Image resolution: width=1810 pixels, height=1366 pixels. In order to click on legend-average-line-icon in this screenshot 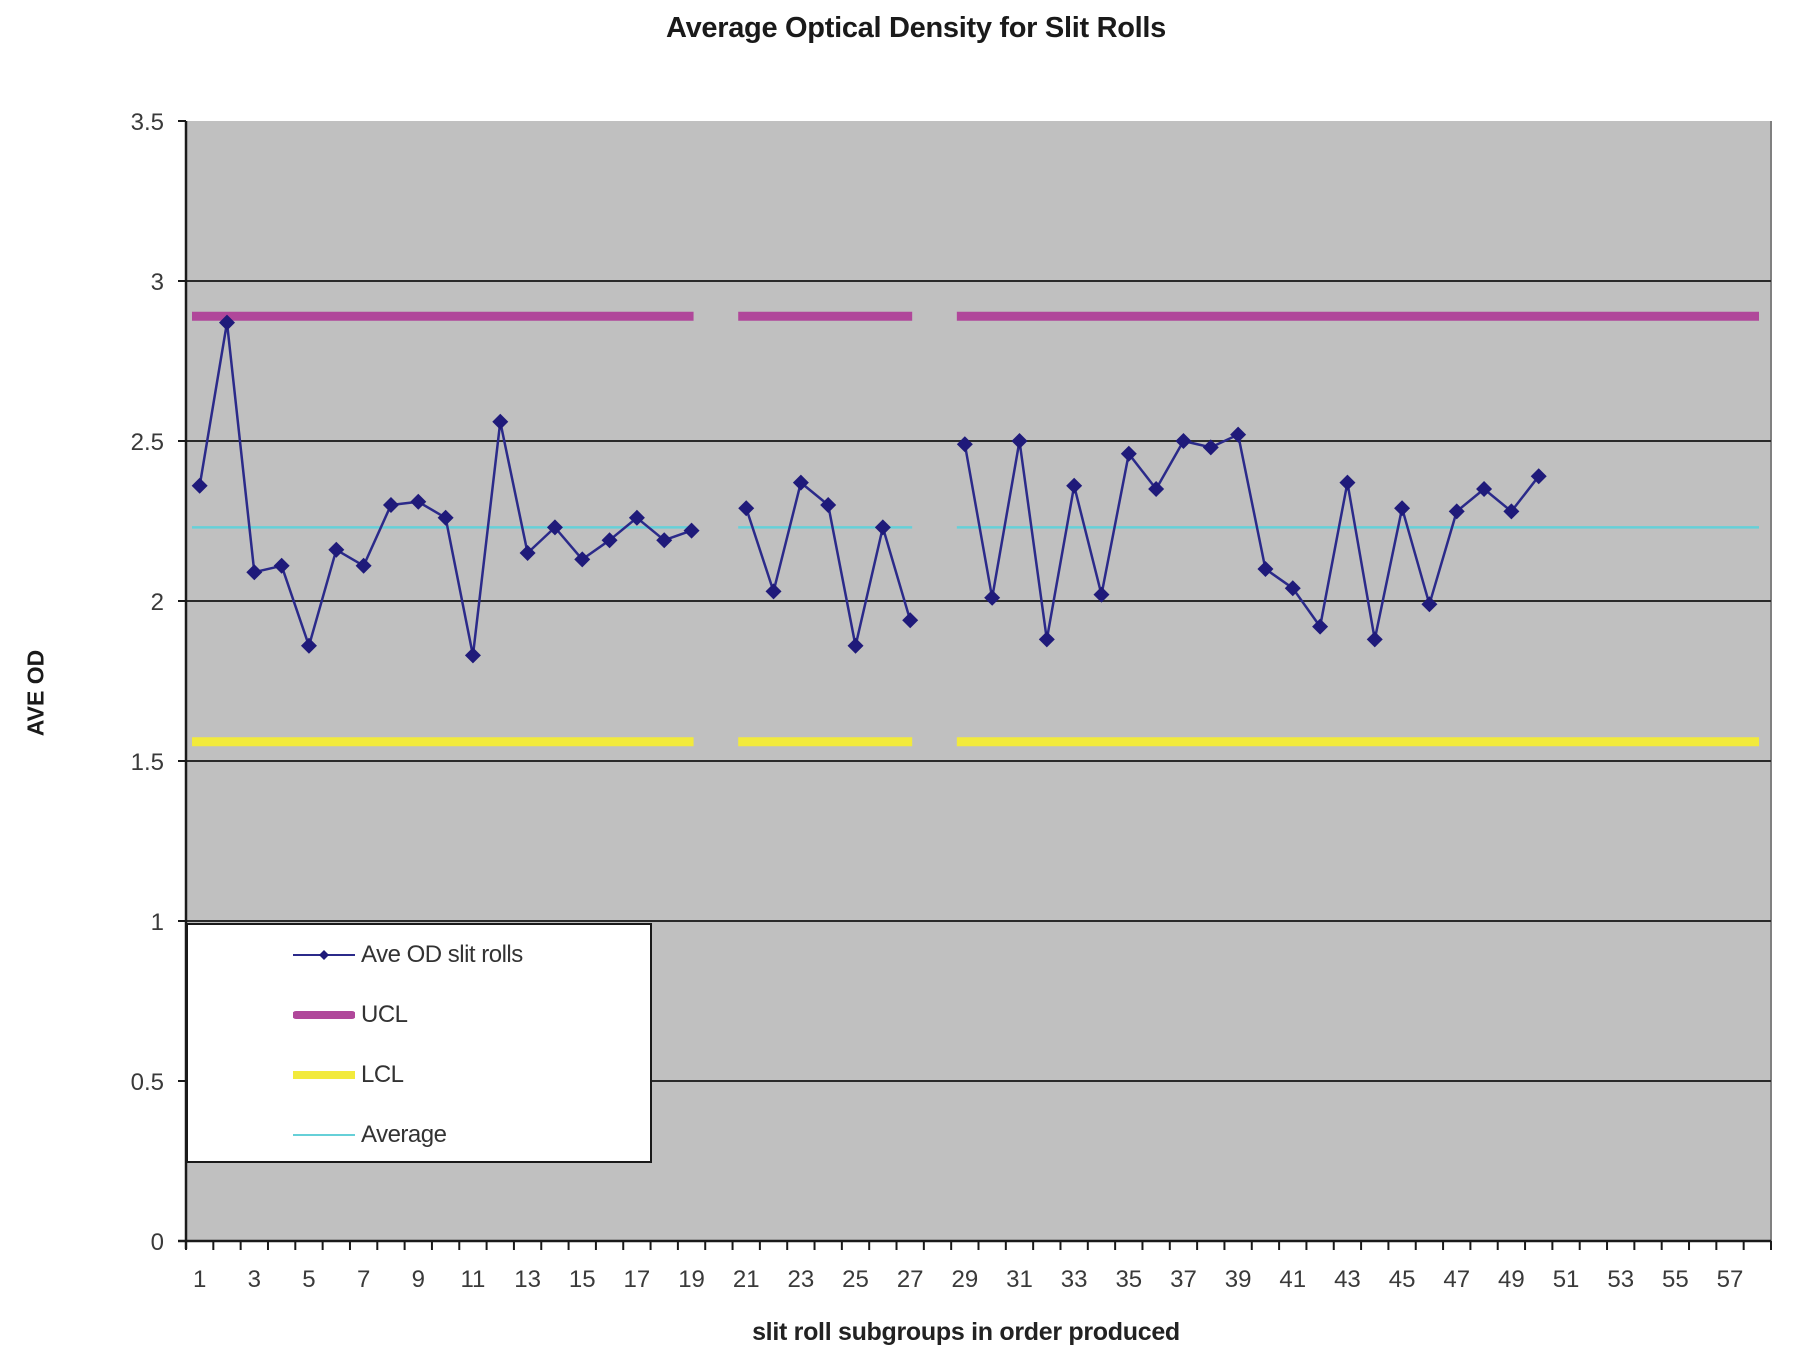, I will do `click(324, 1135)`.